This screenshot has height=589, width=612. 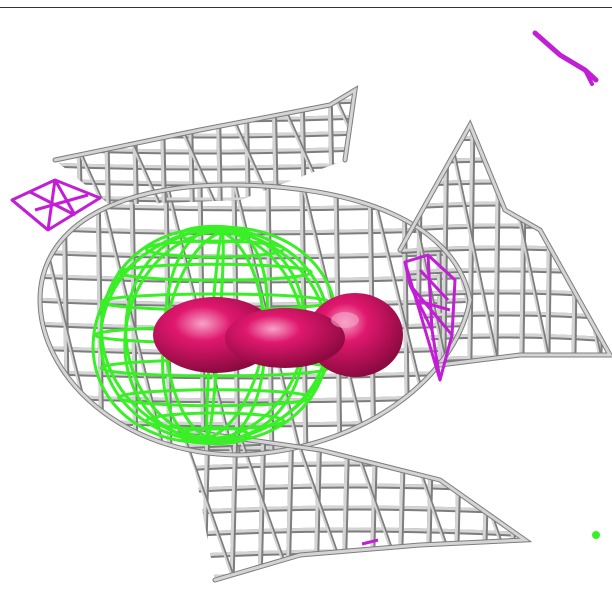 What do you see at coordinates (596, 535) in the screenshot?
I see `green-dot` at bounding box center [596, 535].